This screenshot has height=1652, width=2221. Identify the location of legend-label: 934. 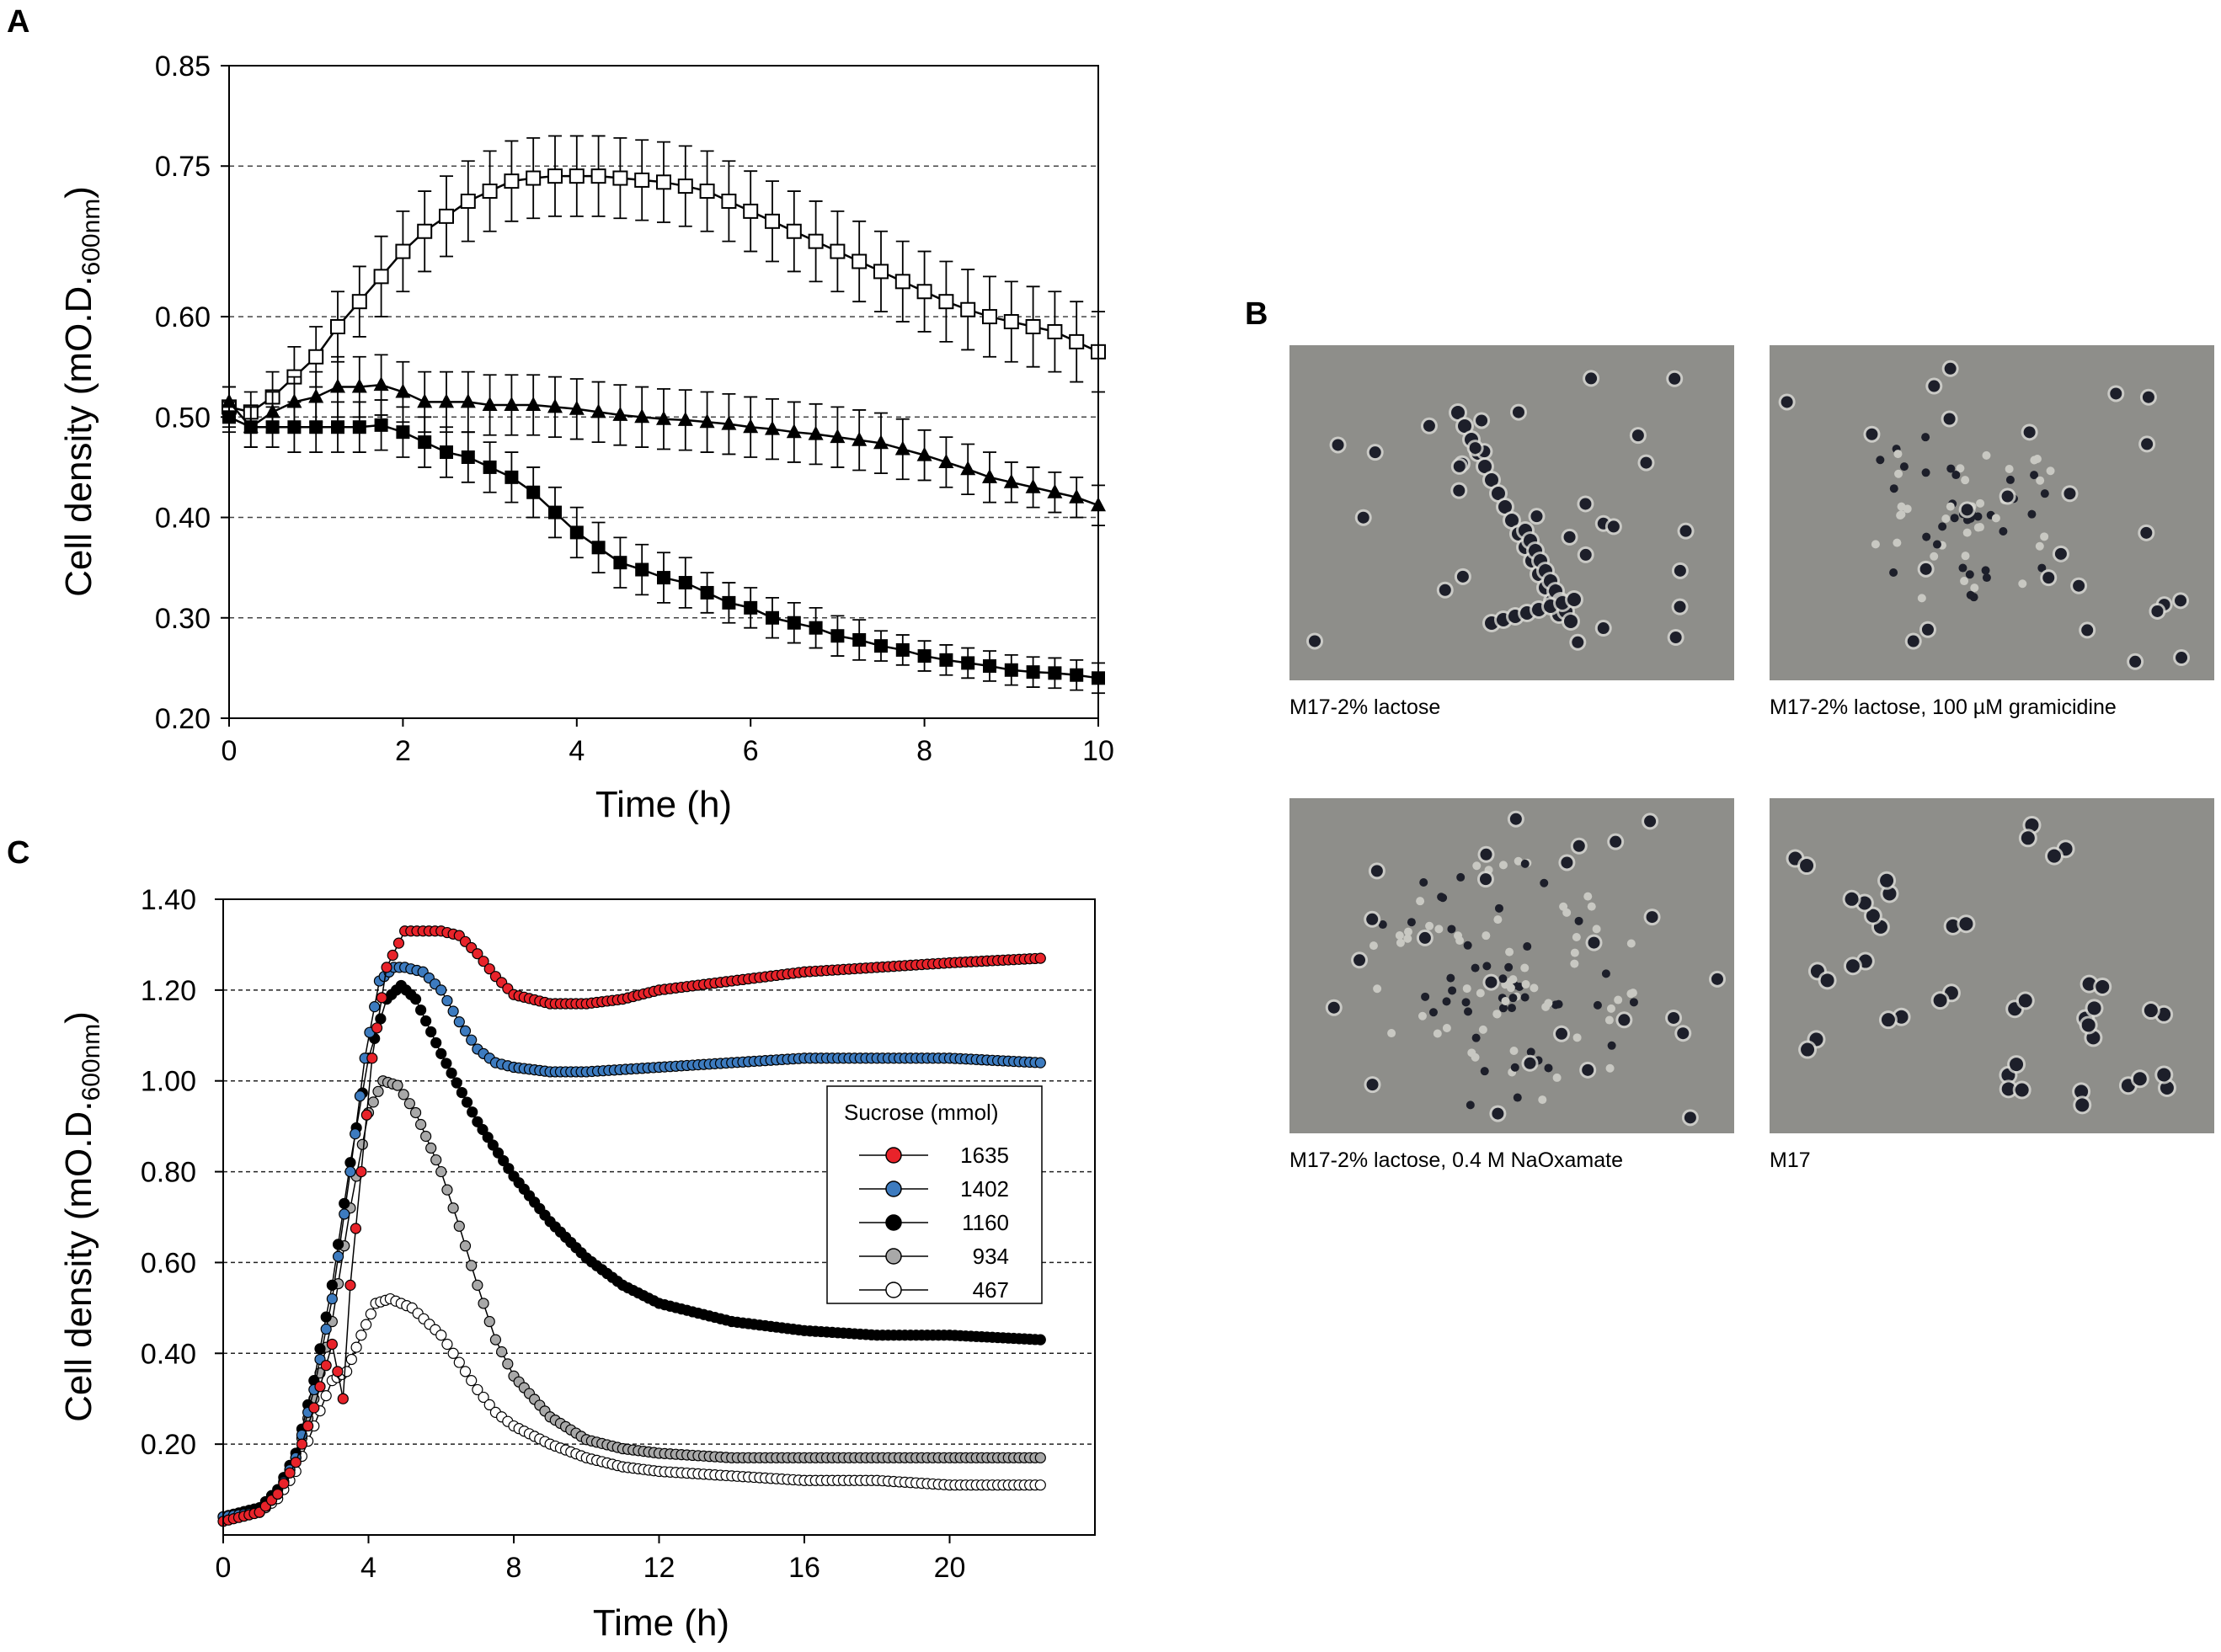
(991, 1256).